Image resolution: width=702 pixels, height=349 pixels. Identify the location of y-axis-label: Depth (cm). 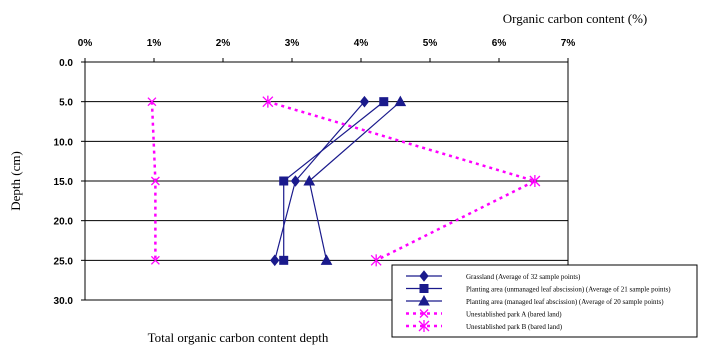
(15, 181).